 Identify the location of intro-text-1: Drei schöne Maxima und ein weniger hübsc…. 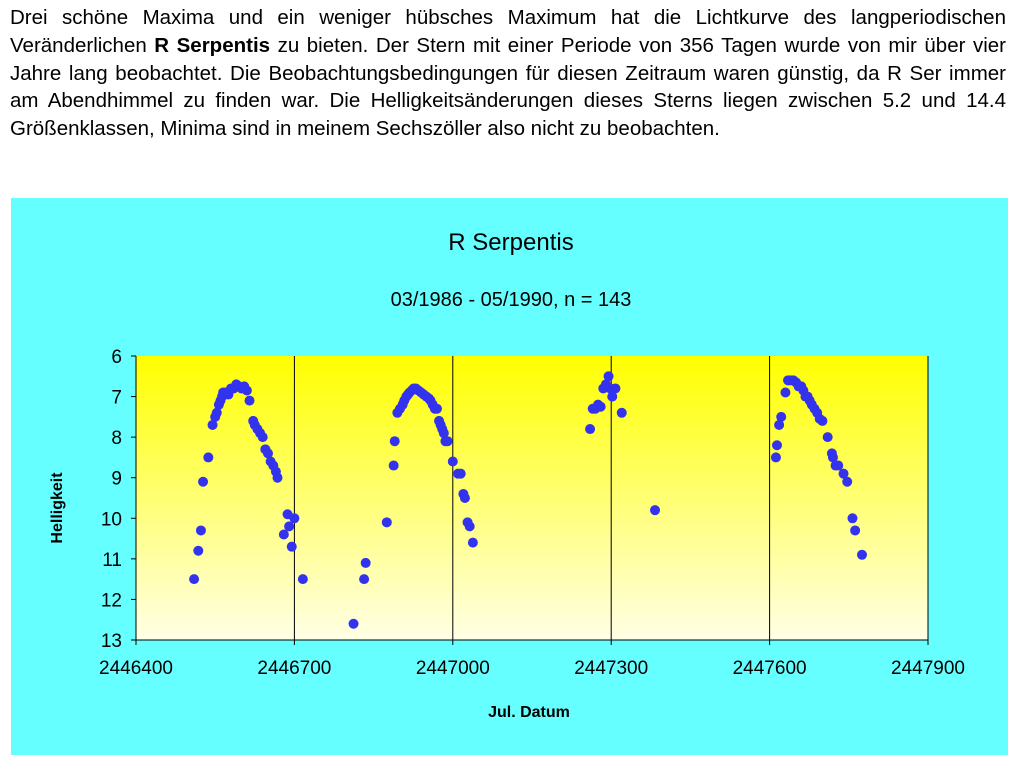
(508, 31).